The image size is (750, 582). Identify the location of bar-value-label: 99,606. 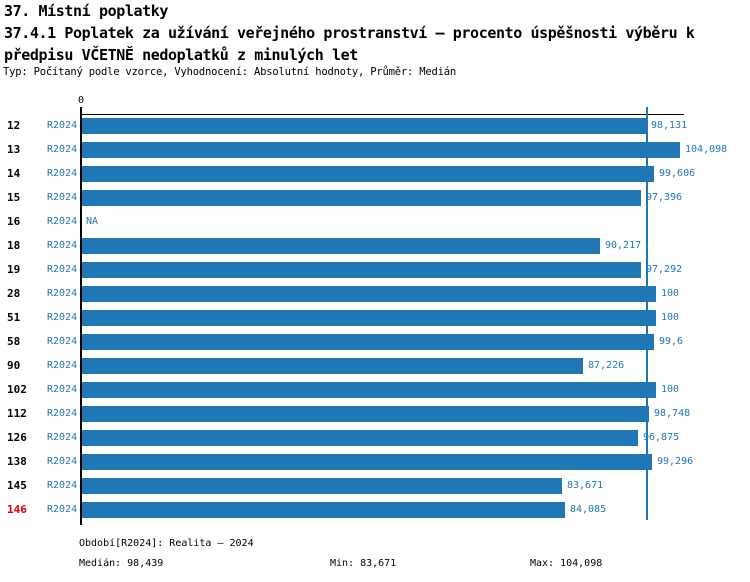
(677, 173).